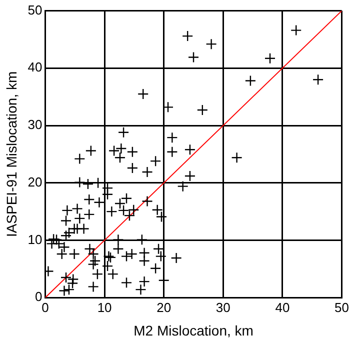 Image resolution: width=352 pixels, height=344 pixels. I want to click on y-tick-label: 20, so click(35, 182).